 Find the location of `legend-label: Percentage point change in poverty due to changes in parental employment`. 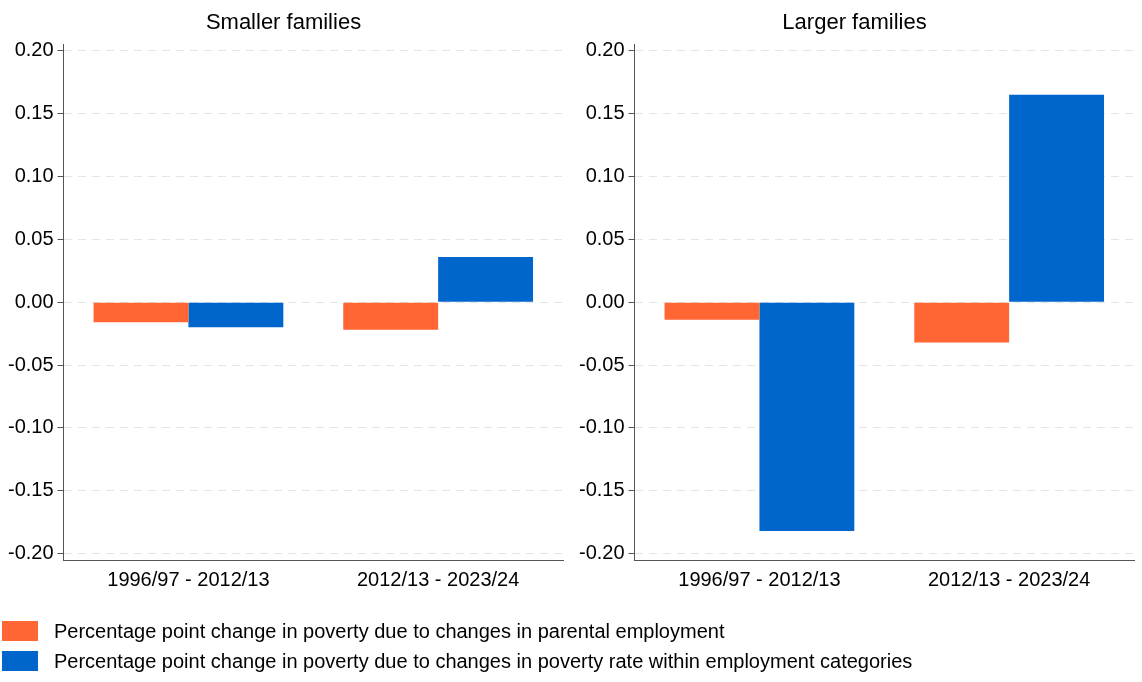

legend-label: Percentage point change in poverty due to changes in parental employment is located at coordinates (389, 631).